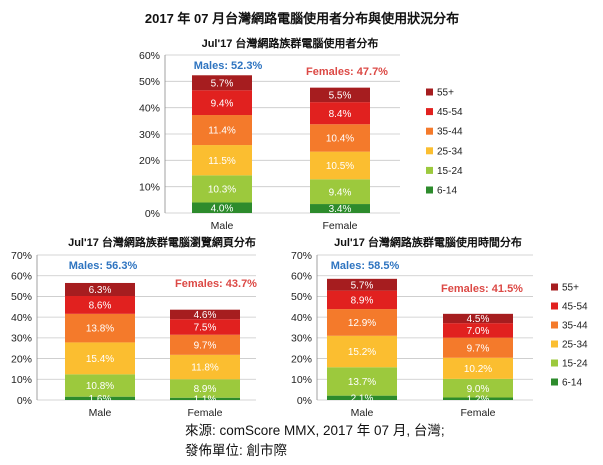  Describe the element at coordinates (100, 386) in the screenshot. I see `bar-label-male-series-5: 10.8%` at that location.